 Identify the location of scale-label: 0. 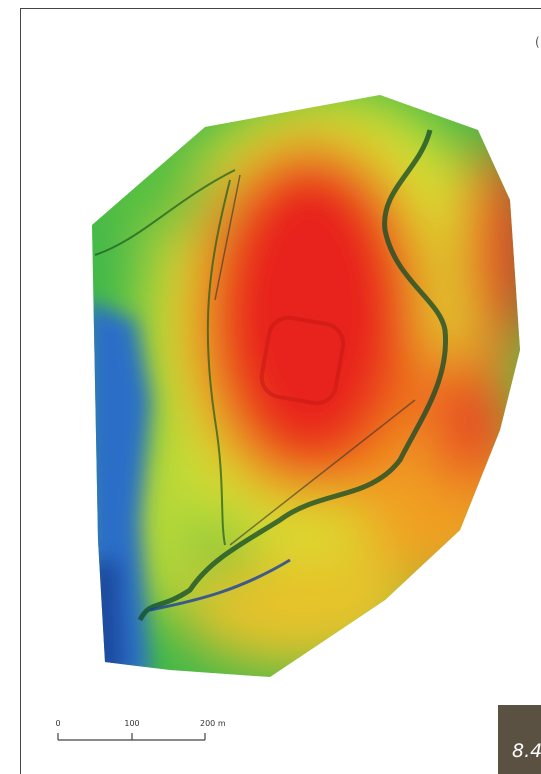
(57, 723).